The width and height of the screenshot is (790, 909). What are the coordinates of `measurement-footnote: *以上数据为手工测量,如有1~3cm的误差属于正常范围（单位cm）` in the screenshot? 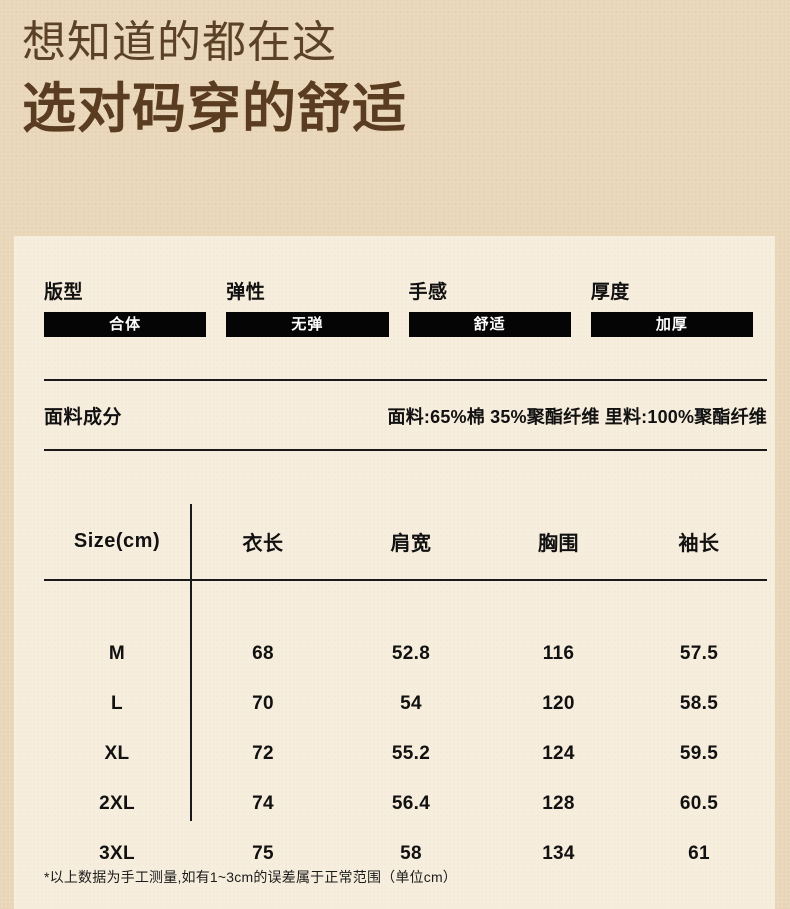 It's located at (251, 877).